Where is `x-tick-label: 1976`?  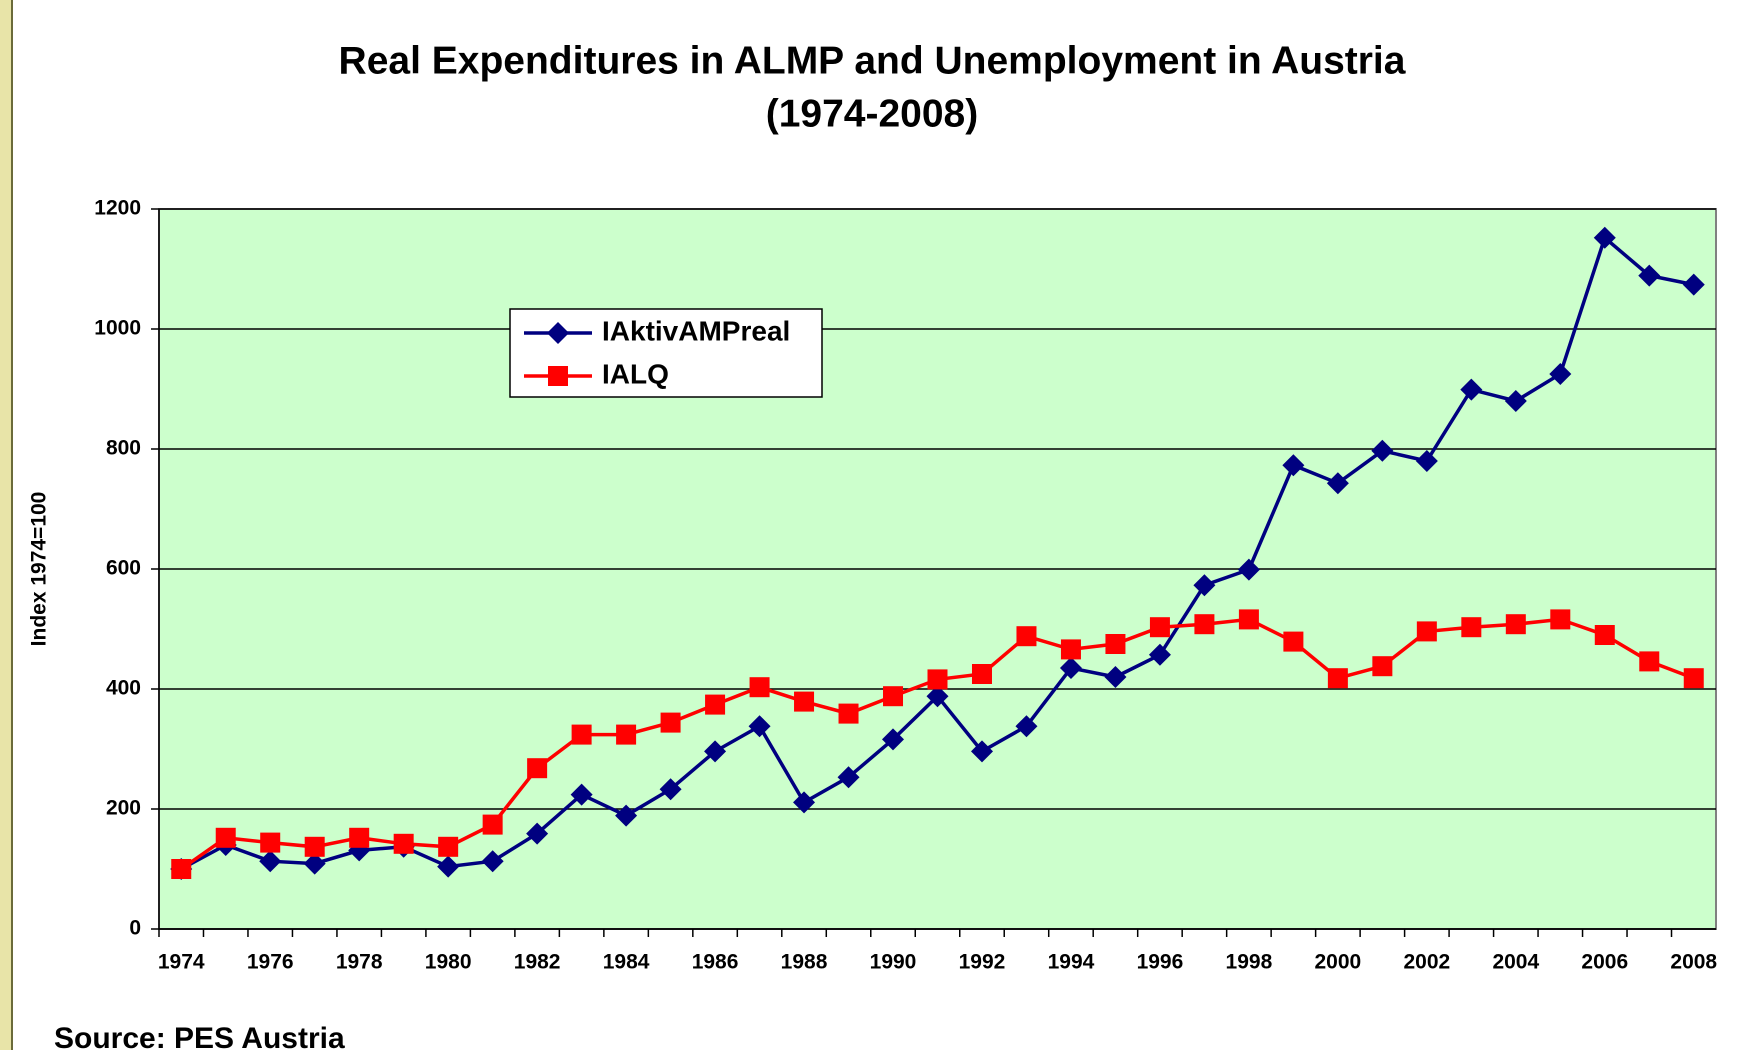 x-tick-label: 1976 is located at coordinates (270, 962).